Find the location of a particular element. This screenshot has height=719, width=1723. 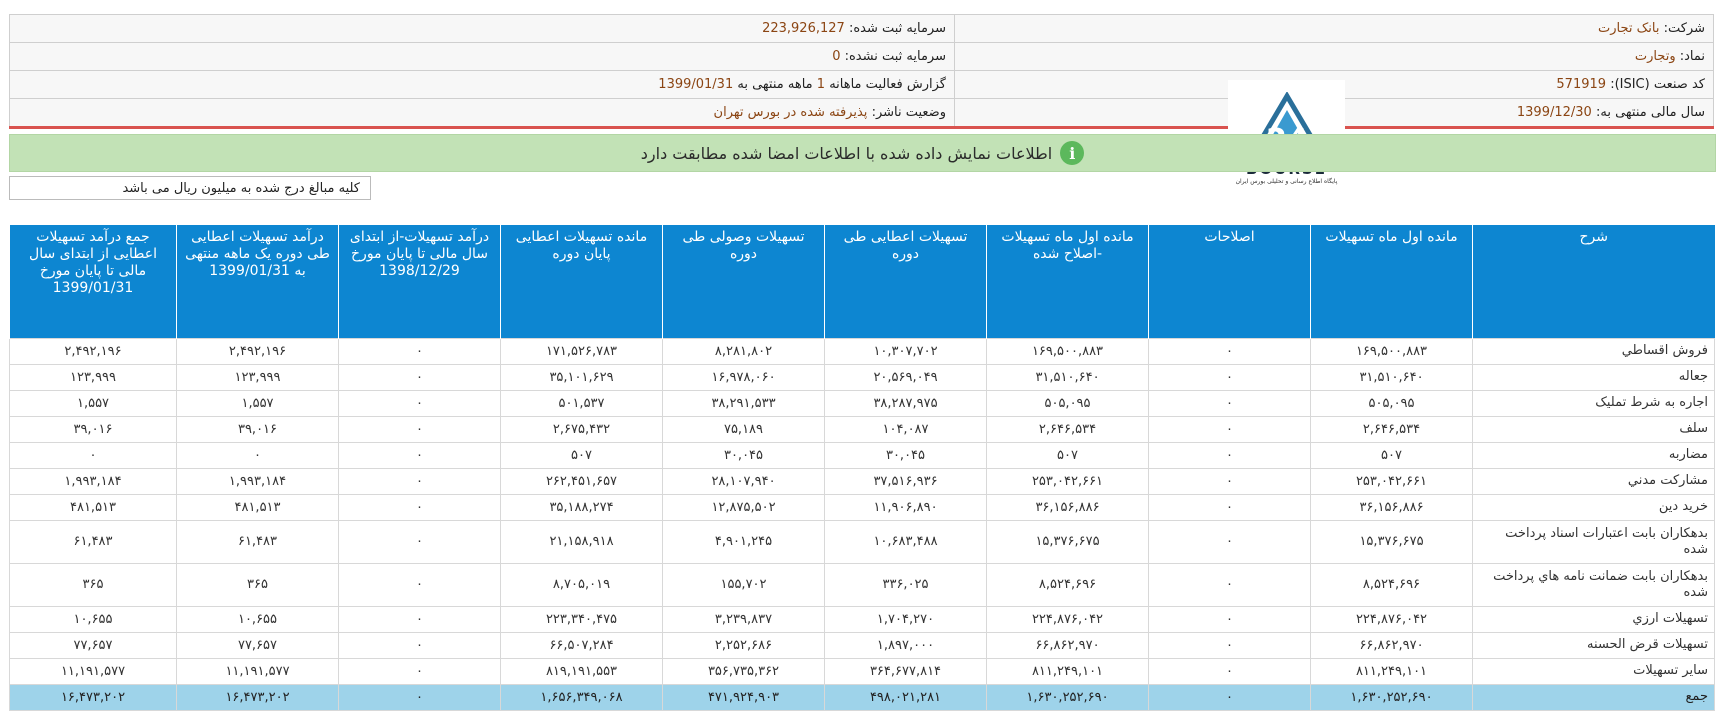

table-cell: ۳۷,۵۱۶,۹۳۶ is located at coordinates (905, 481).